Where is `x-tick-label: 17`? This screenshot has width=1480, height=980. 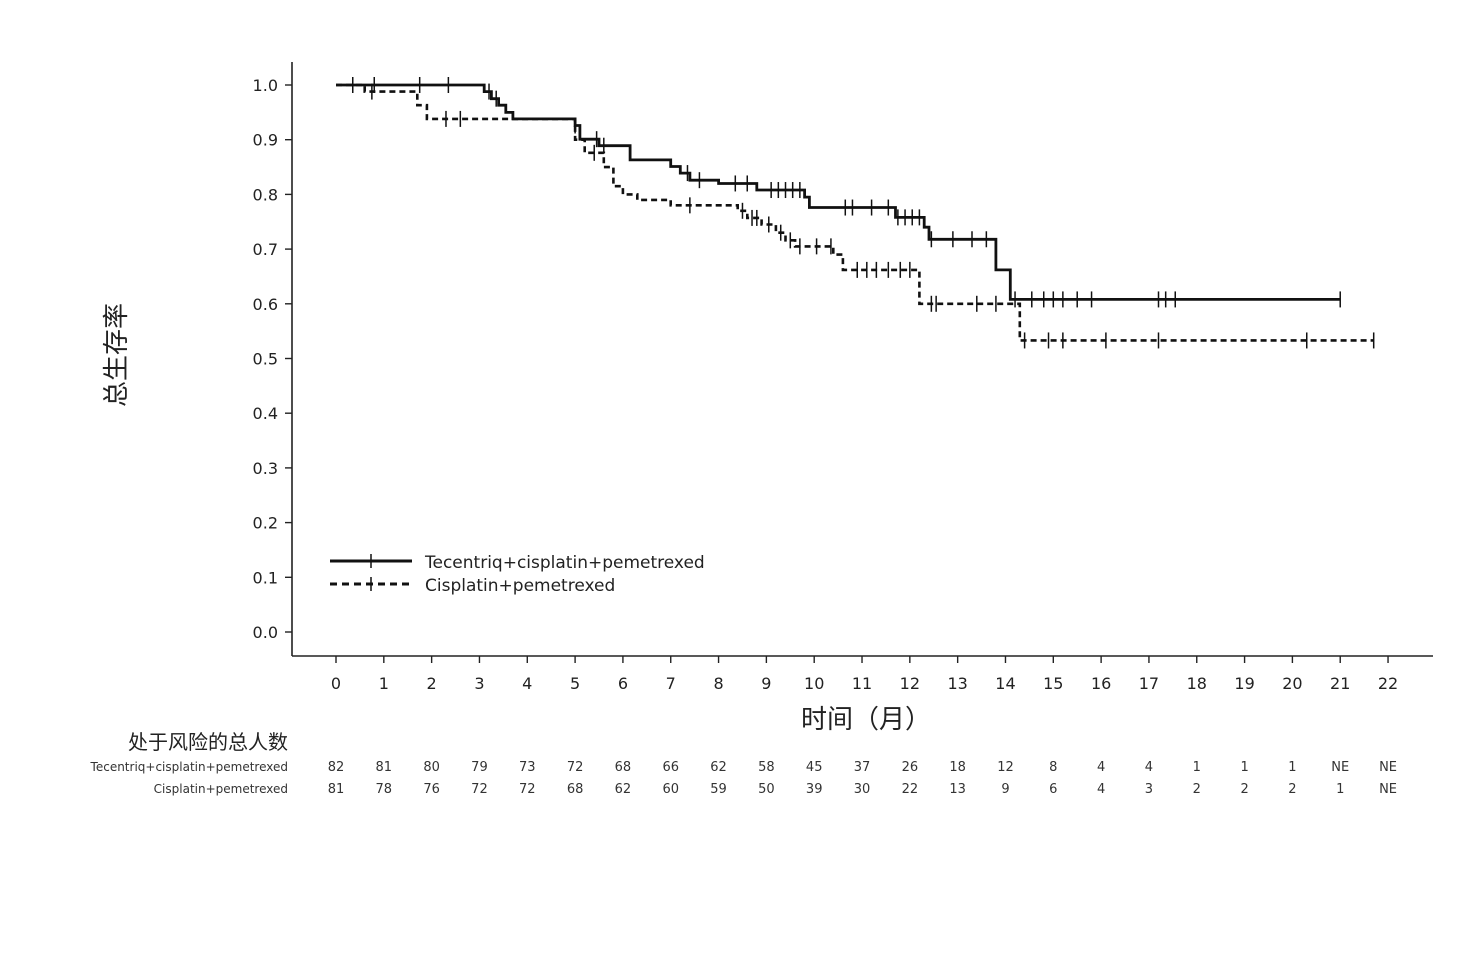
x-tick-label: 17 is located at coordinates (1149, 683).